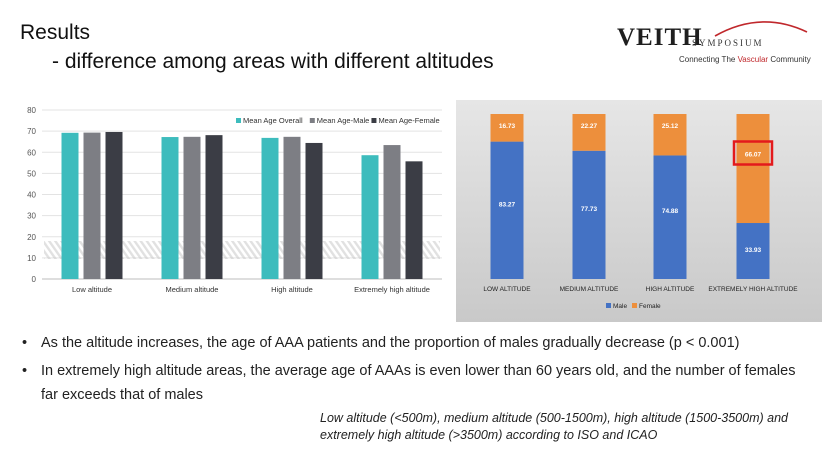  Describe the element at coordinates (31, 237) in the screenshot. I see `y-tick-label: 20` at that location.